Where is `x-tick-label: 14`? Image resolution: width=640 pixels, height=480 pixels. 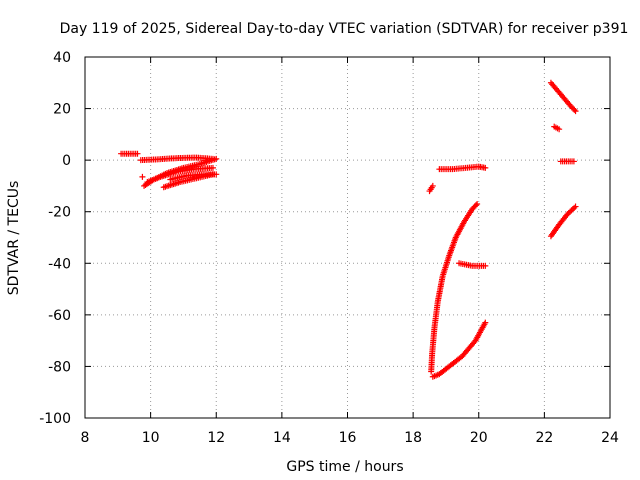 x-tick-label: 14 is located at coordinates (282, 438).